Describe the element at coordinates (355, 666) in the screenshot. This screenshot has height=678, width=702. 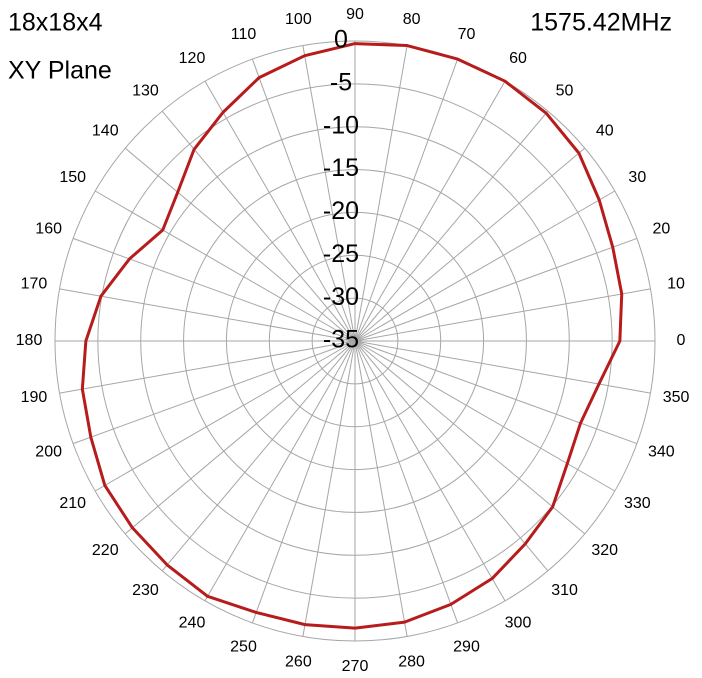
I see `angle-tick-label: 270` at that location.